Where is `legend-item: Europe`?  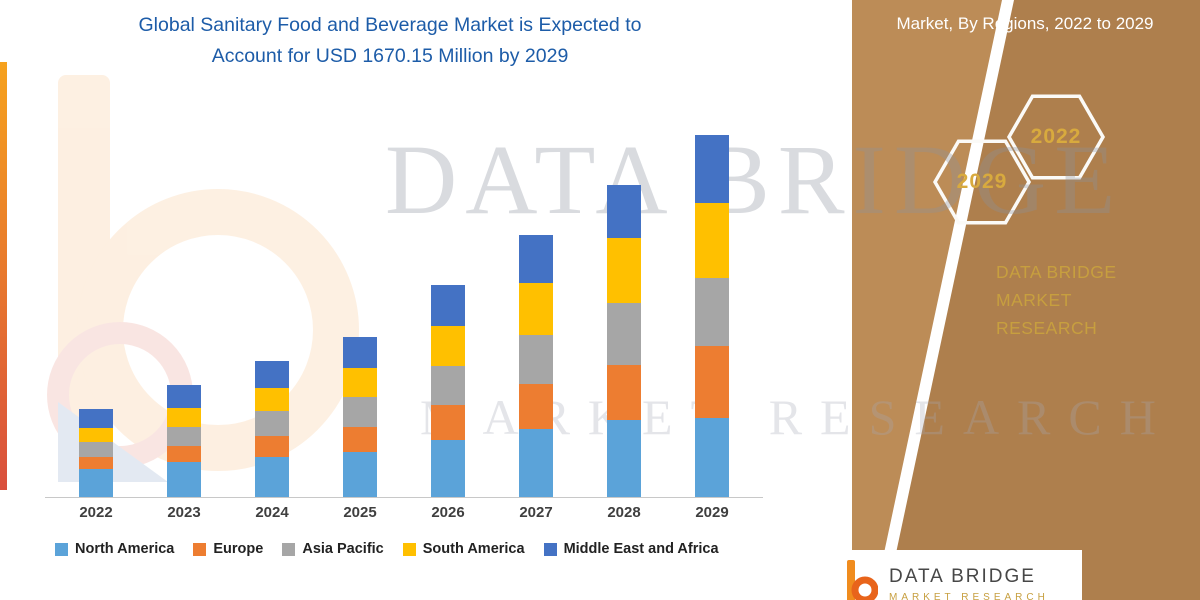 legend-item: Europe is located at coordinates (228, 549).